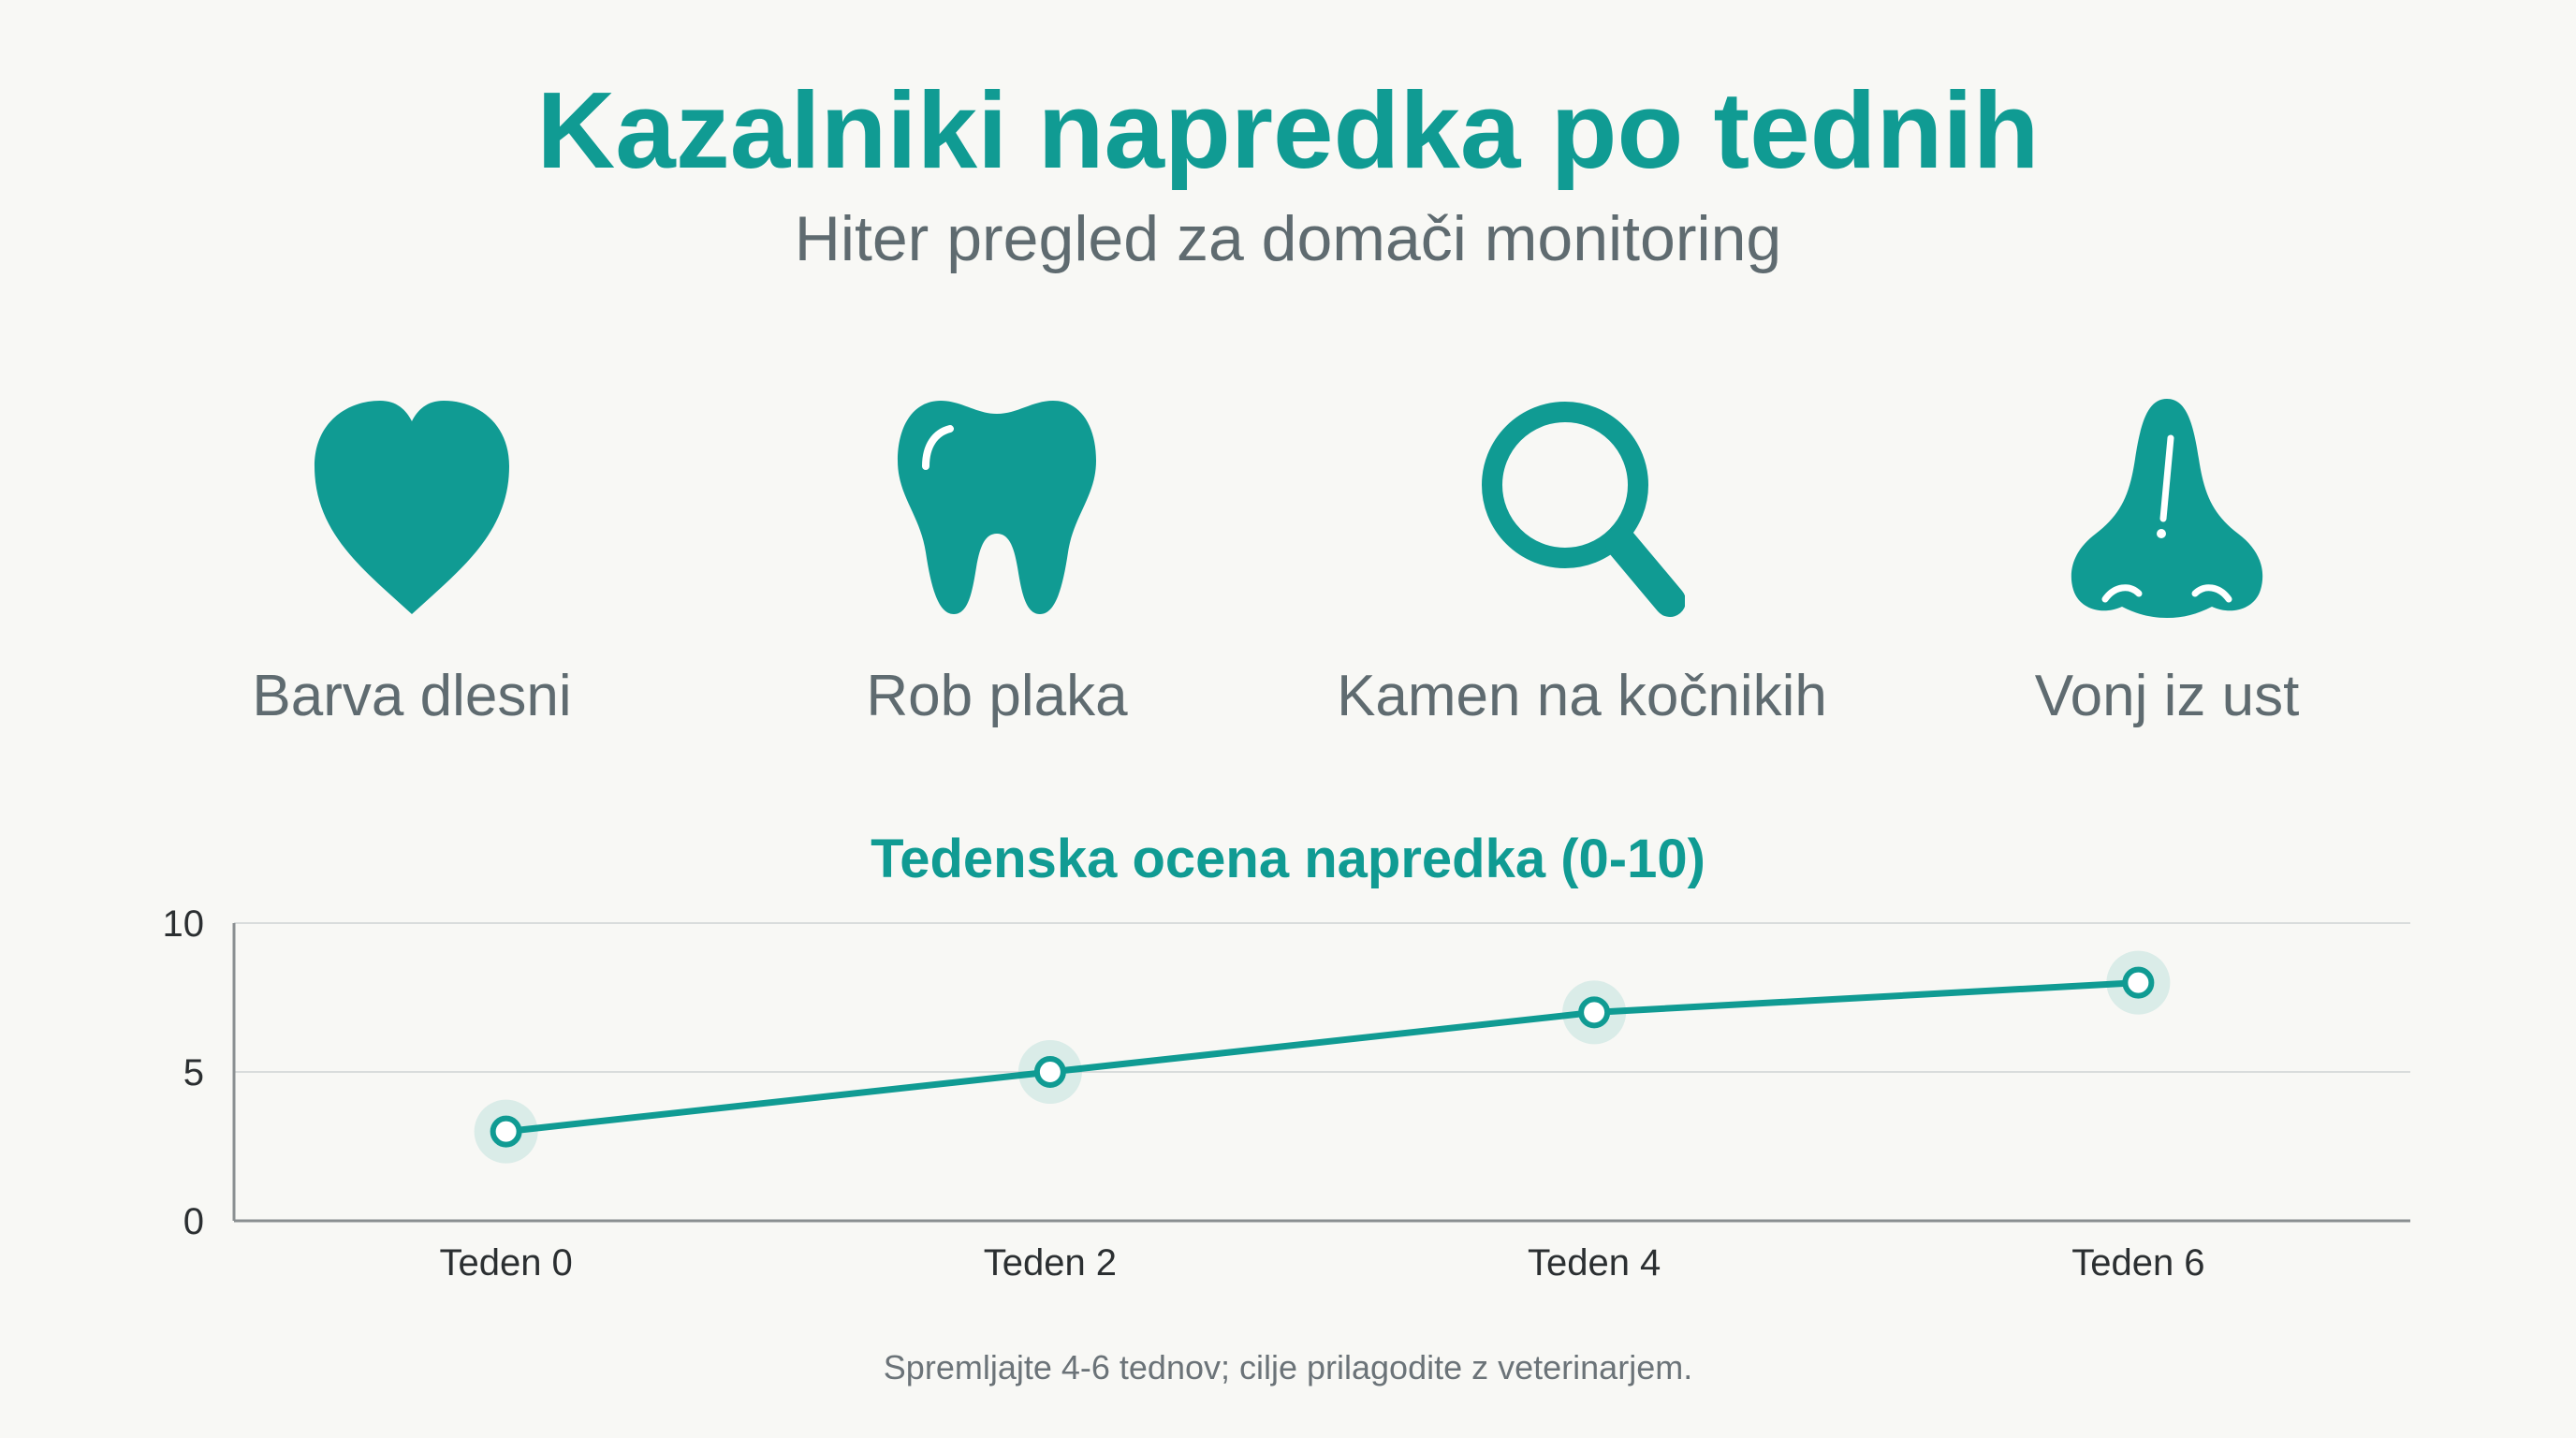 The image size is (2576, 1438). I want to click on y-tick-label: 0, so click(193, 1221).